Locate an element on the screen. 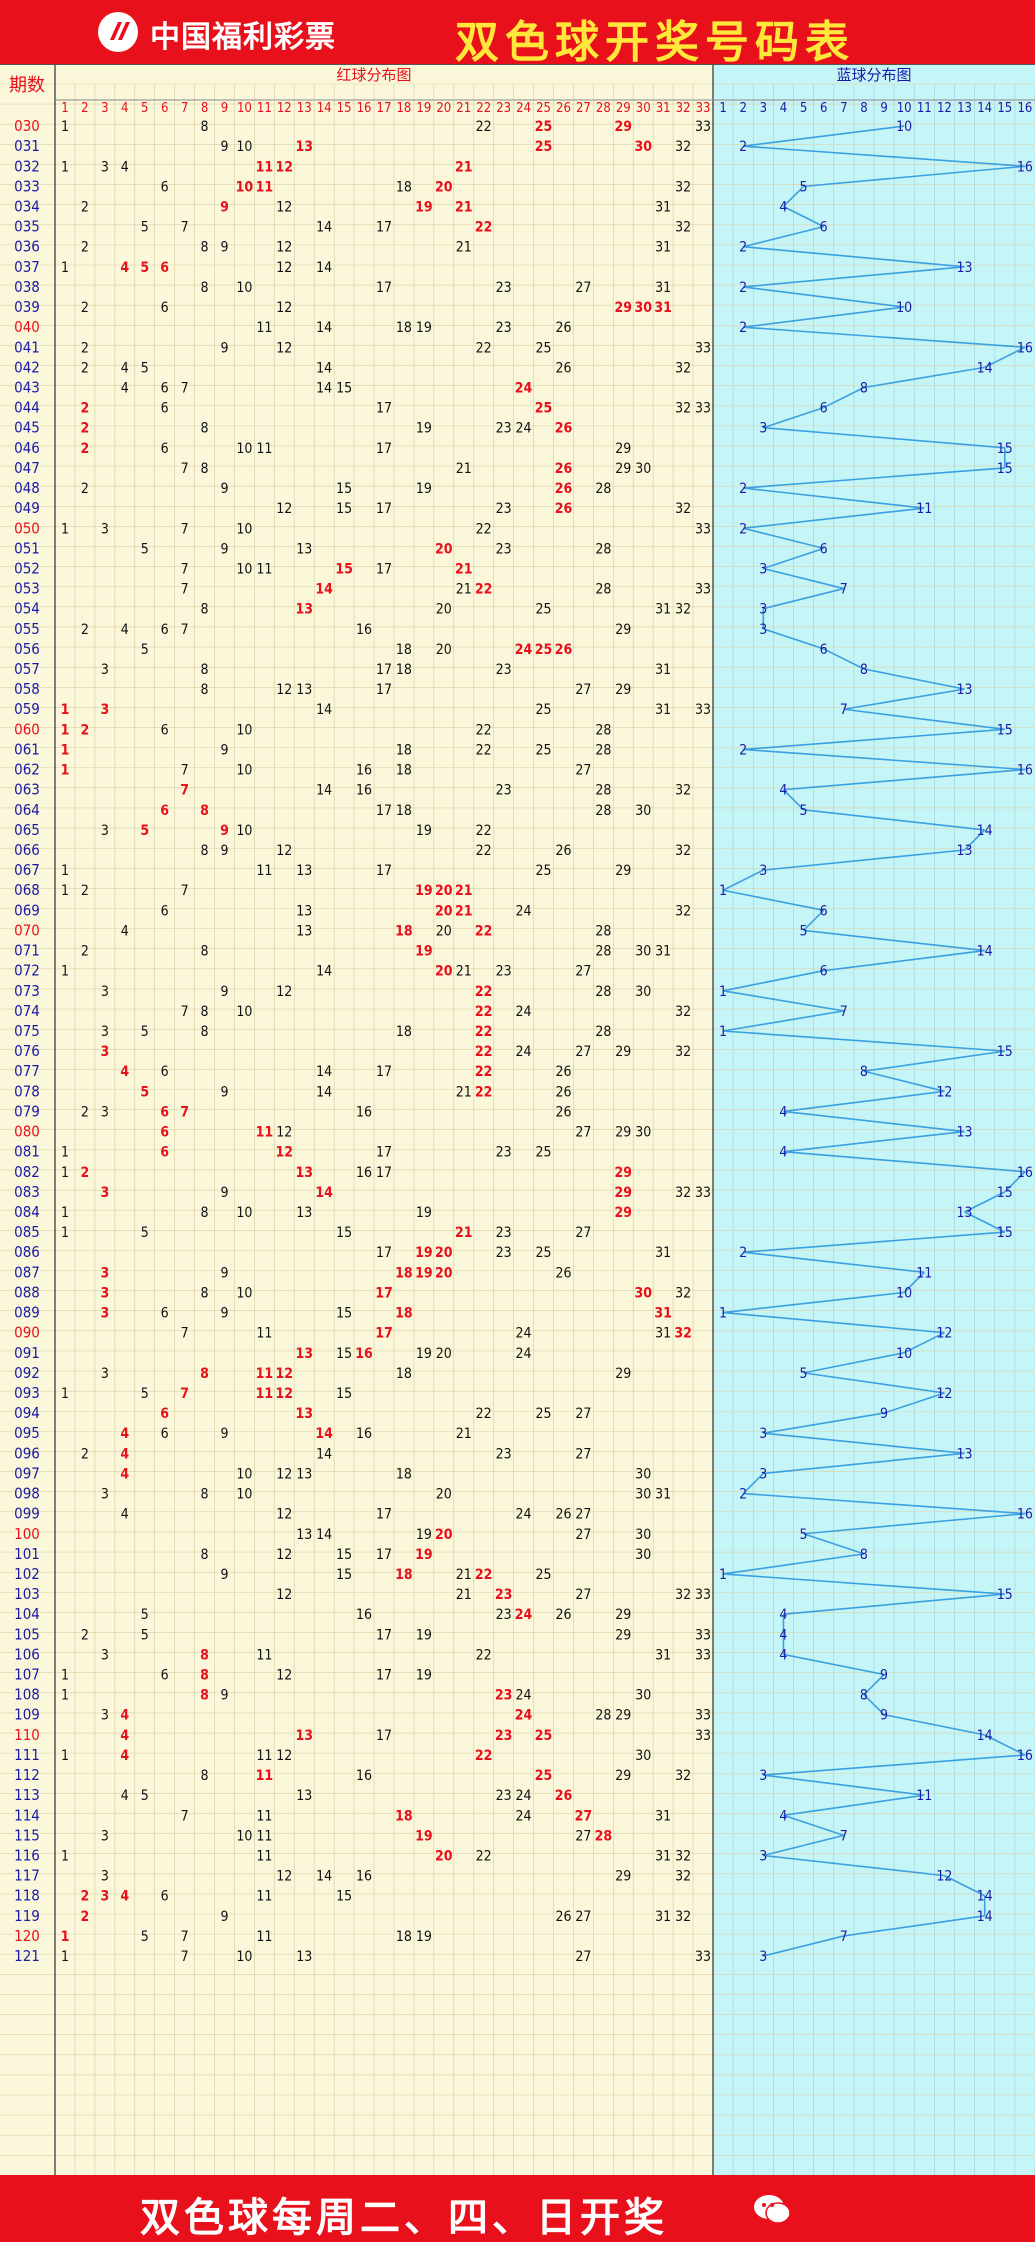  period-label: 115 is located at coordinates (27, 1835).